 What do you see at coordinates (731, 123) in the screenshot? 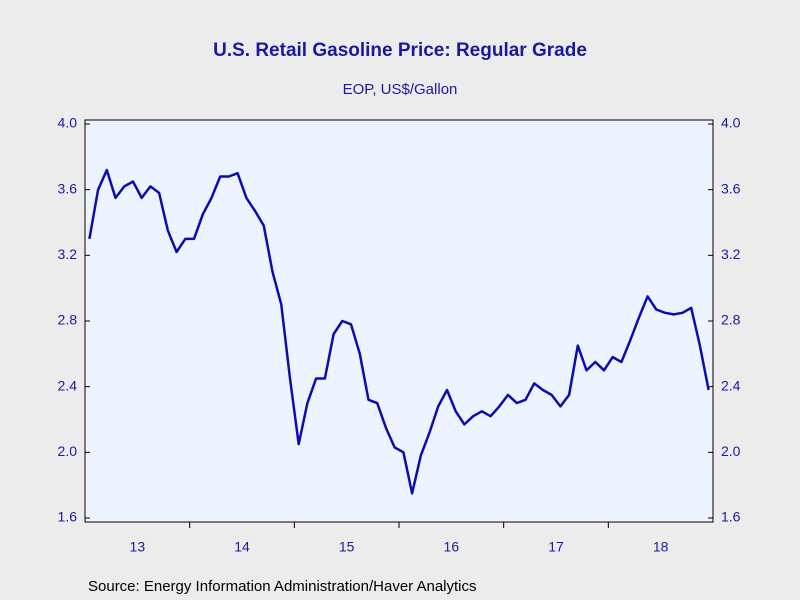
I see `y2-tick-label: 4.0` at bounding box center [731, 123].